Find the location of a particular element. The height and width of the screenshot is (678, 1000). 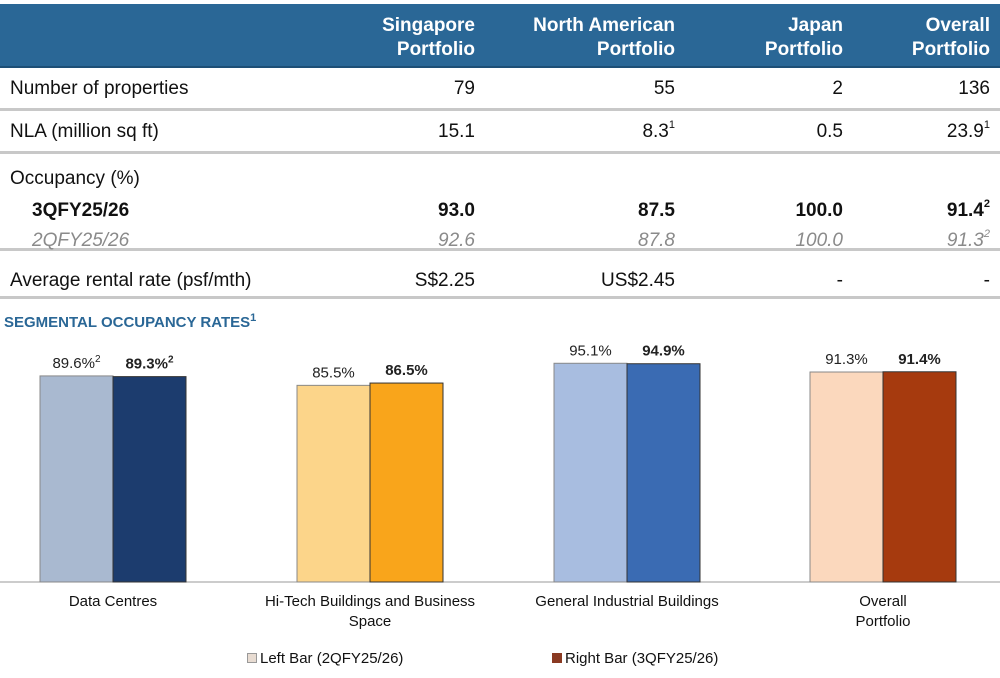

cell-value: 136 is located at coordinates (974, 88).